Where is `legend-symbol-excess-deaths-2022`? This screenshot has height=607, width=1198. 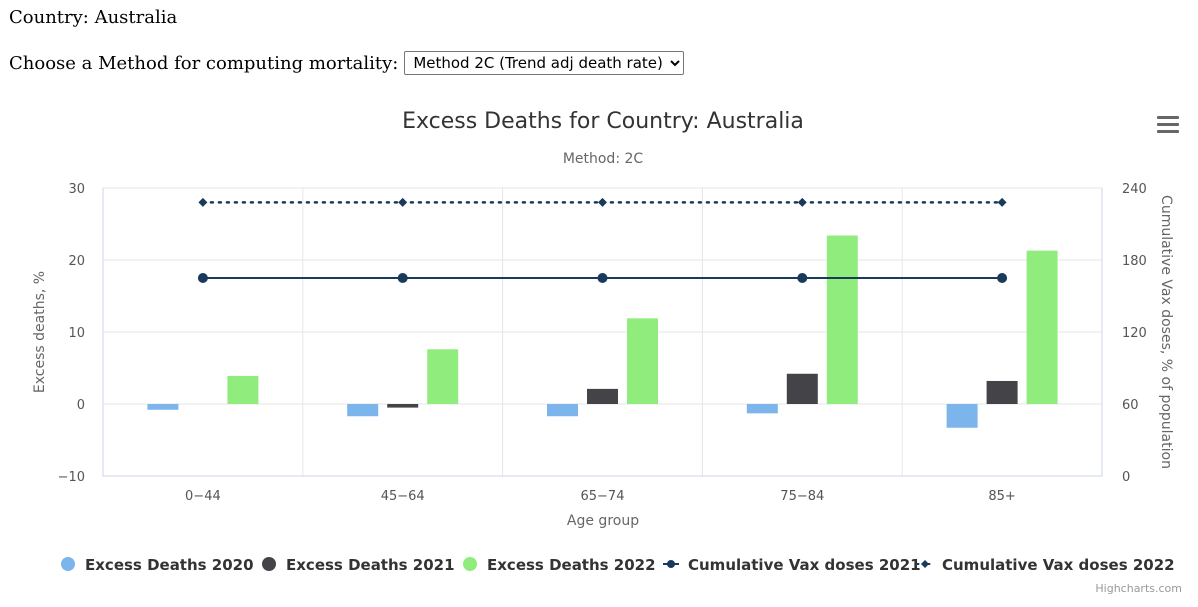
legend-symbol-excess-deaths-2022 is located at coordinates (470, 564).